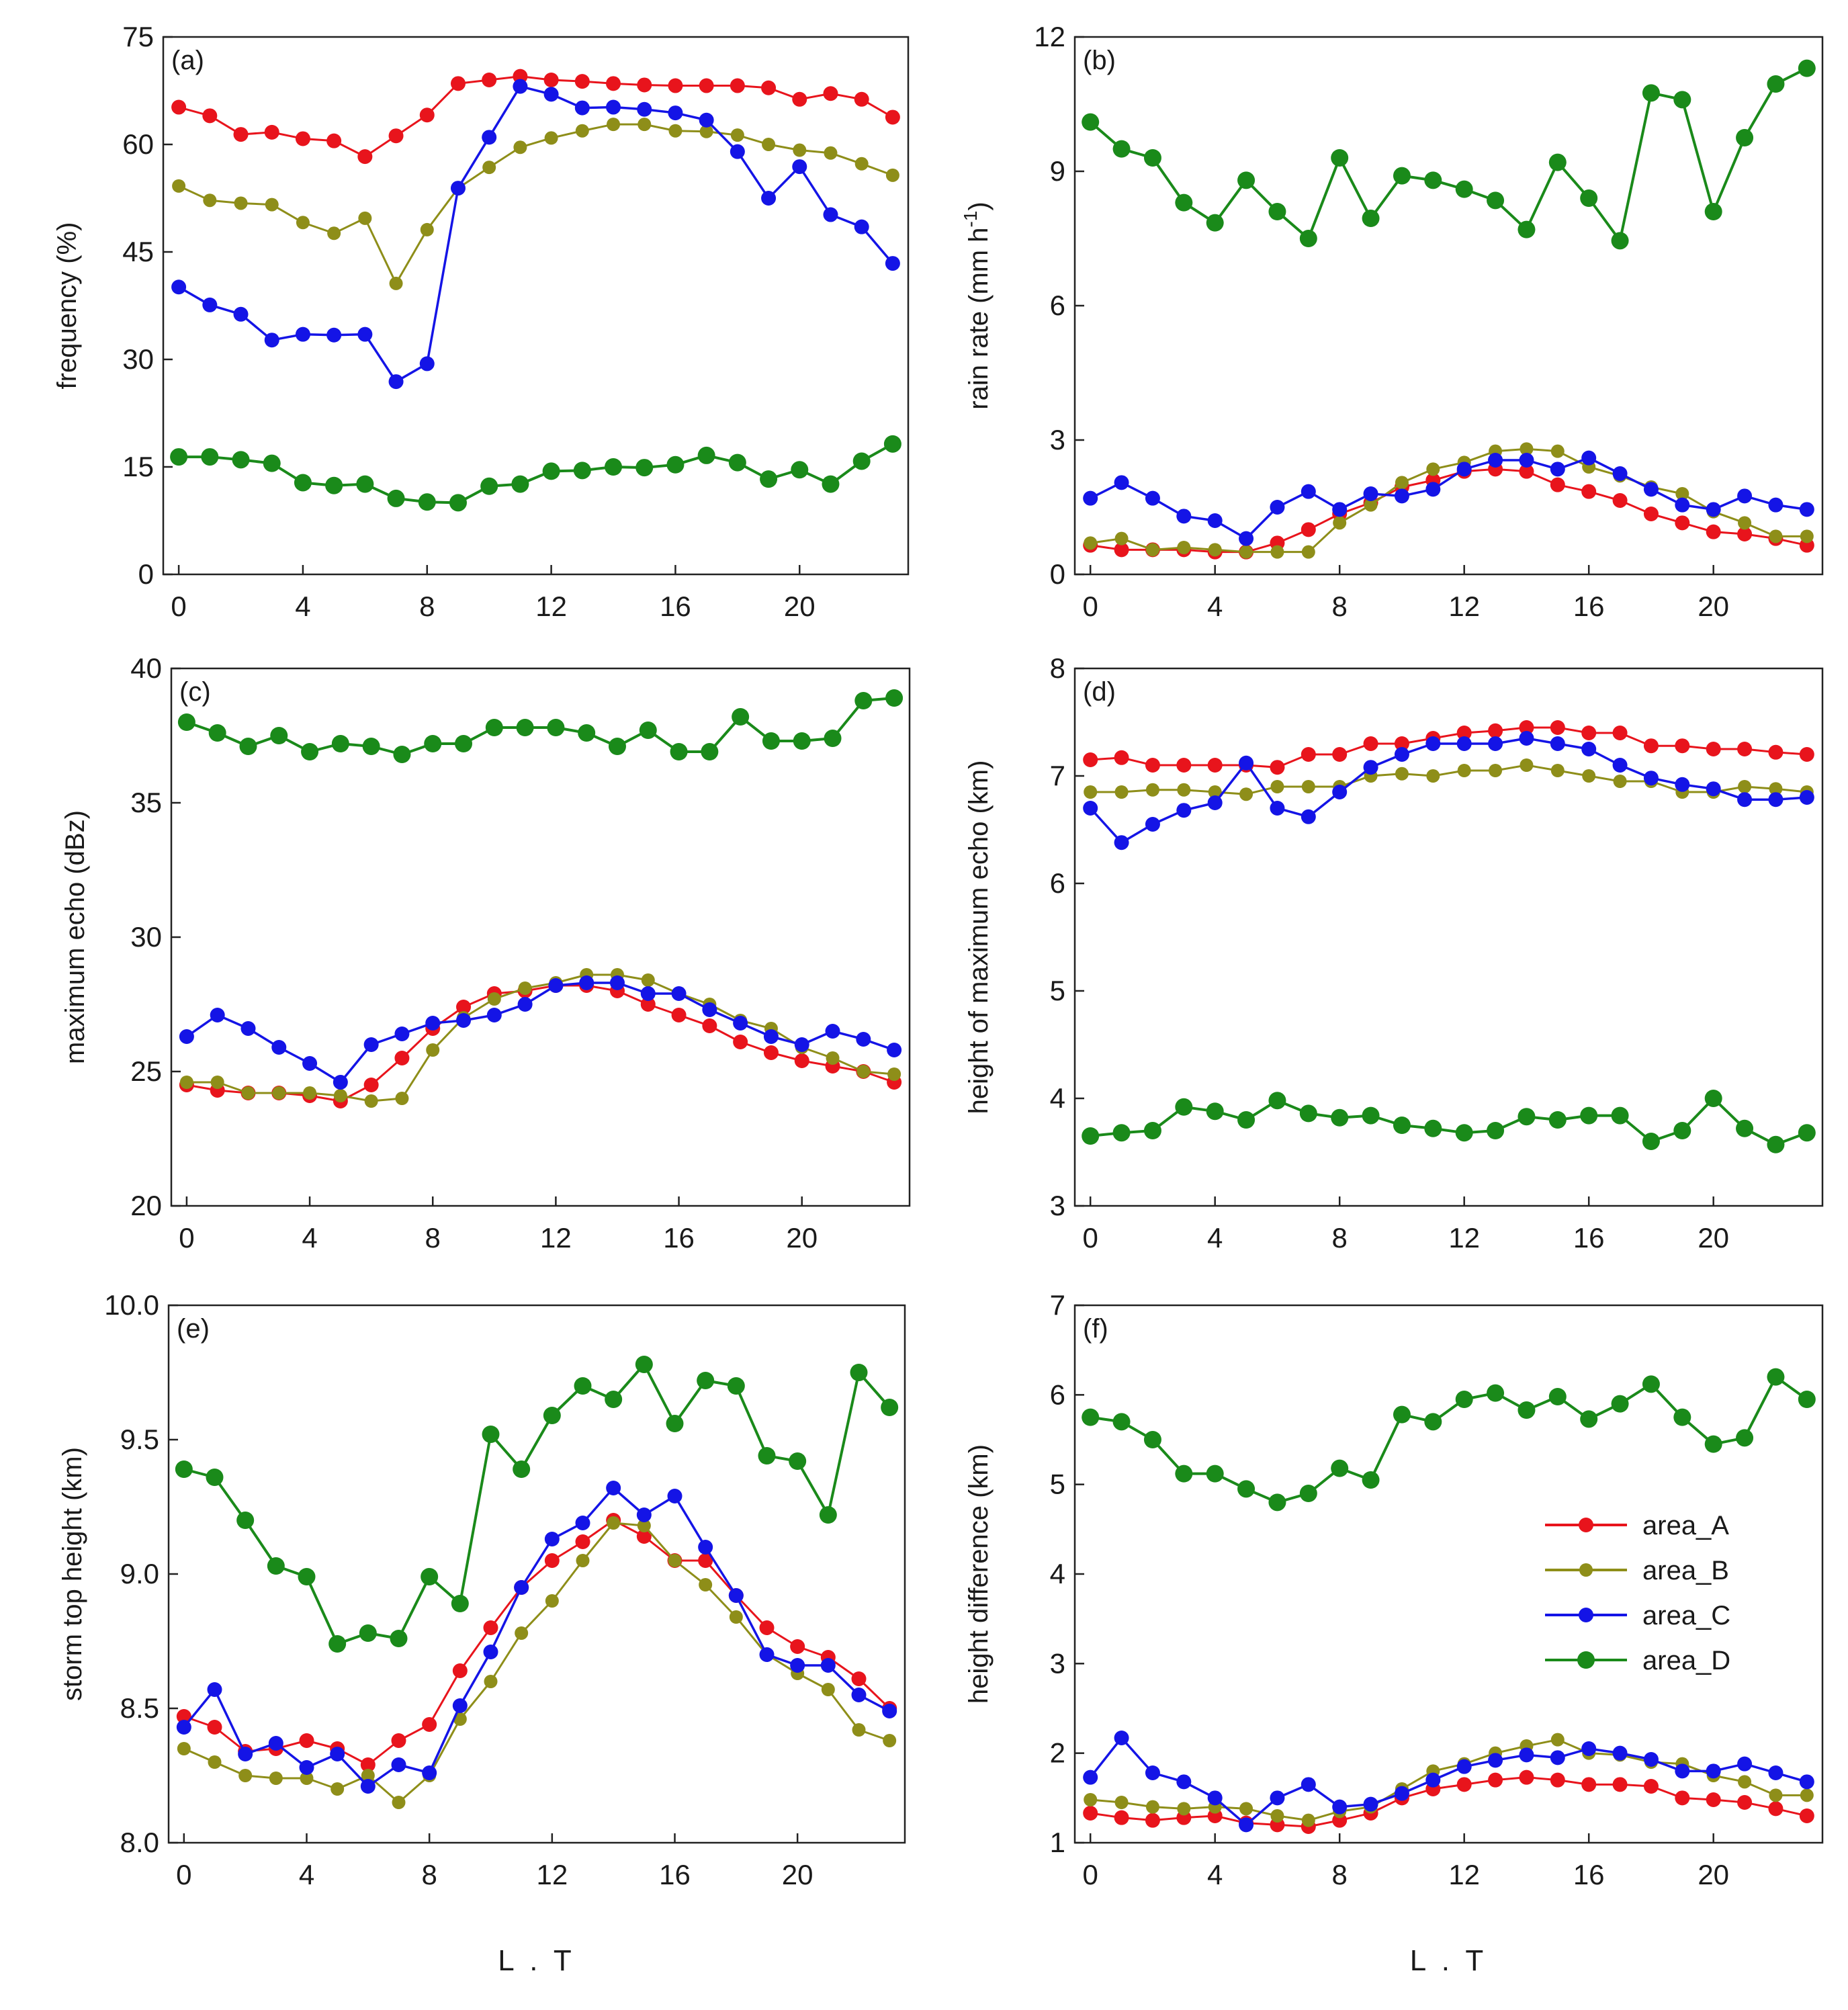 This screenshot has width=1848, height=2010. I want to click on y-tick-label: 8, so click(1057, 668).